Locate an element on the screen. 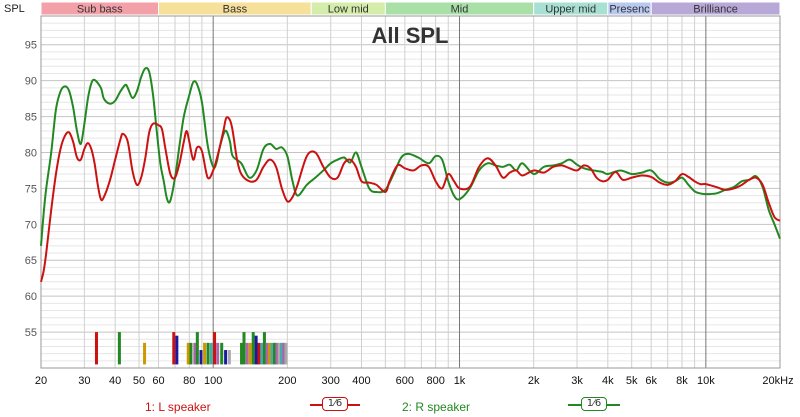 The width and height of the screenshot is (800, 417). band-label: Low mid is located at coordinates (348, 10).